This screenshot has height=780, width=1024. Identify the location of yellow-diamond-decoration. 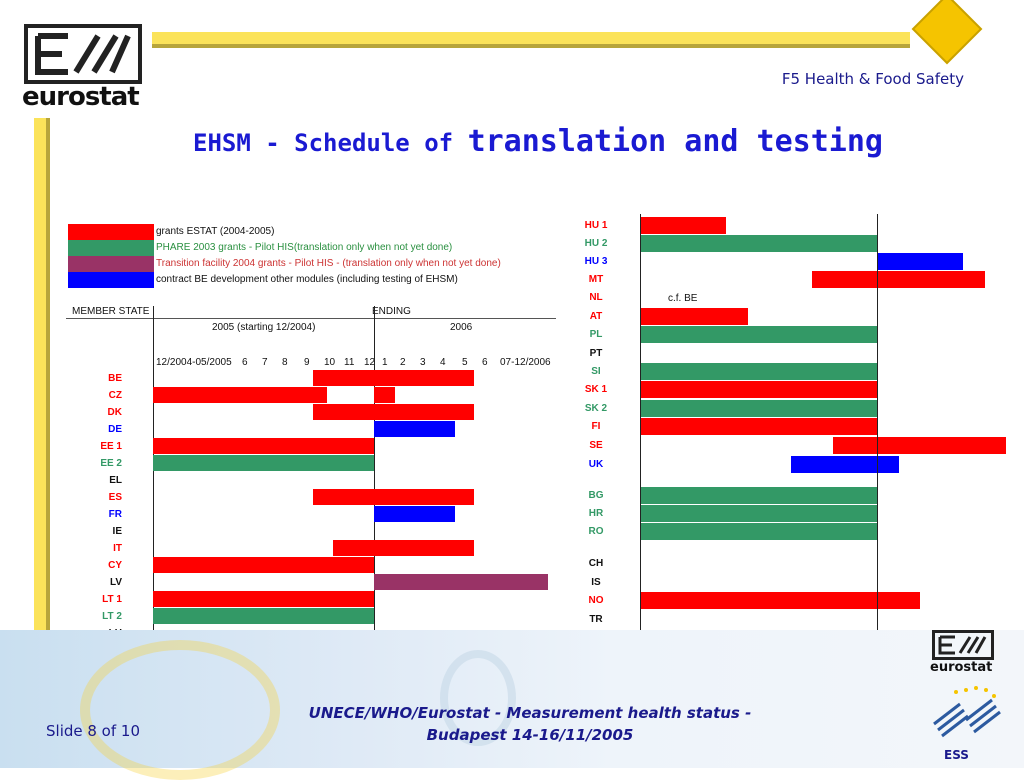
(947, 32).